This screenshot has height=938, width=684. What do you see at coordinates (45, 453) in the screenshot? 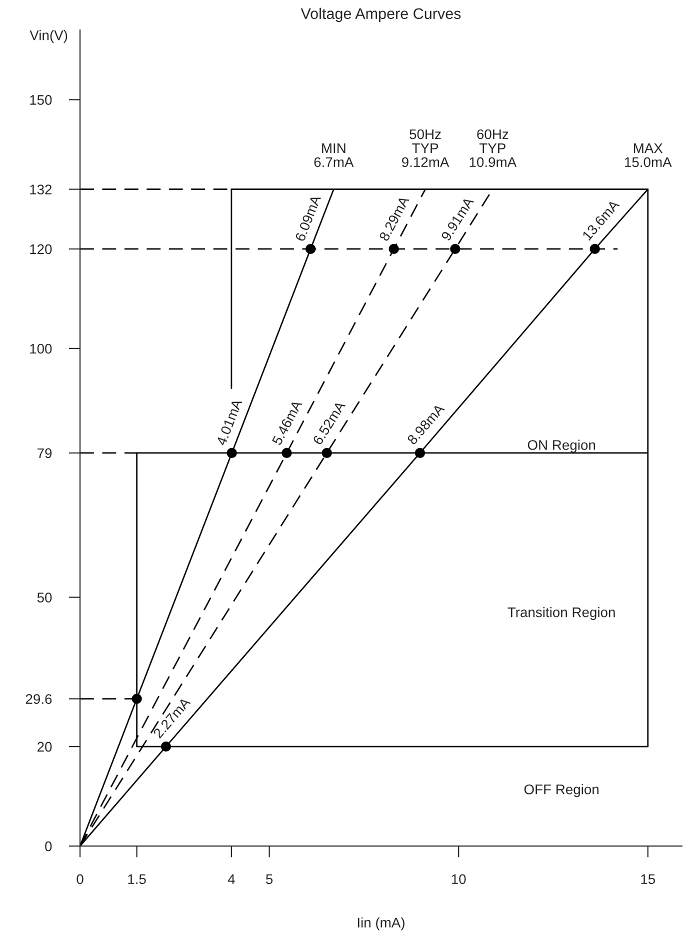
I see `y-tick-label: 79` at bounding box center [45, 453].